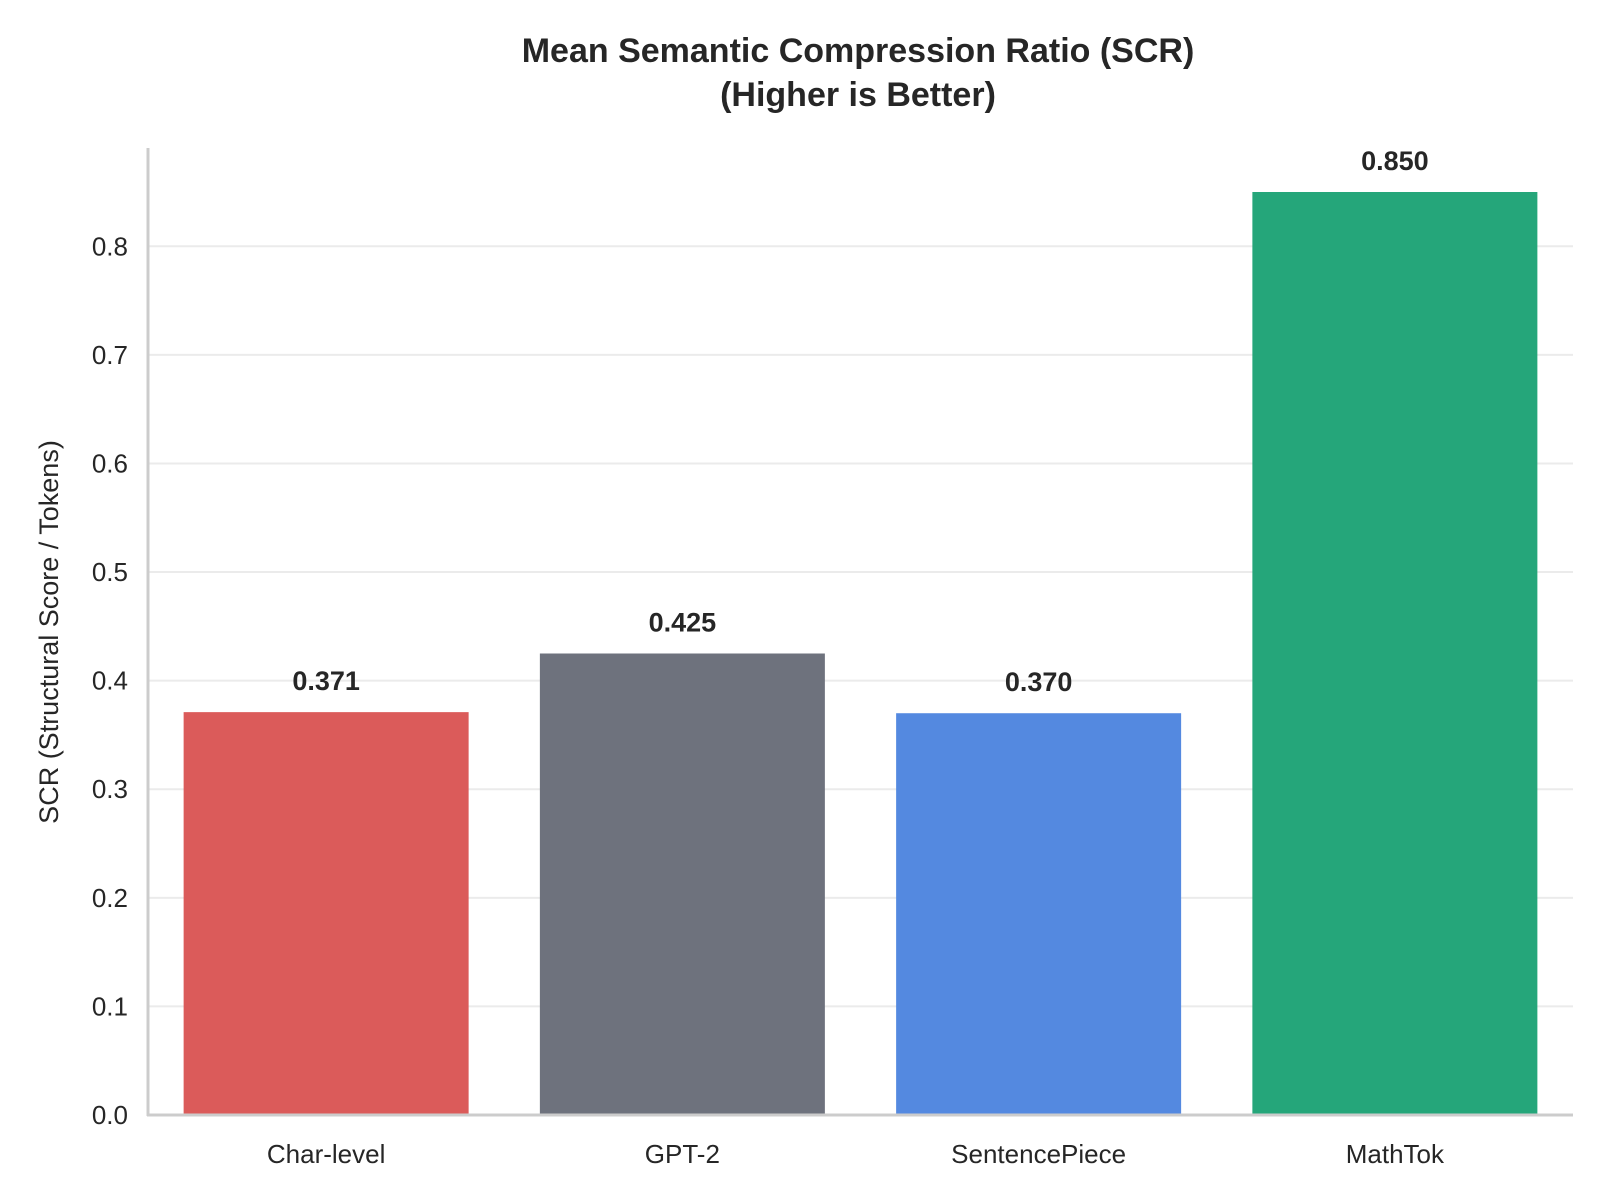 This screenshot has height=1200, width=1600. I want to click on bar-sentencepiece, so click(1039, 914).